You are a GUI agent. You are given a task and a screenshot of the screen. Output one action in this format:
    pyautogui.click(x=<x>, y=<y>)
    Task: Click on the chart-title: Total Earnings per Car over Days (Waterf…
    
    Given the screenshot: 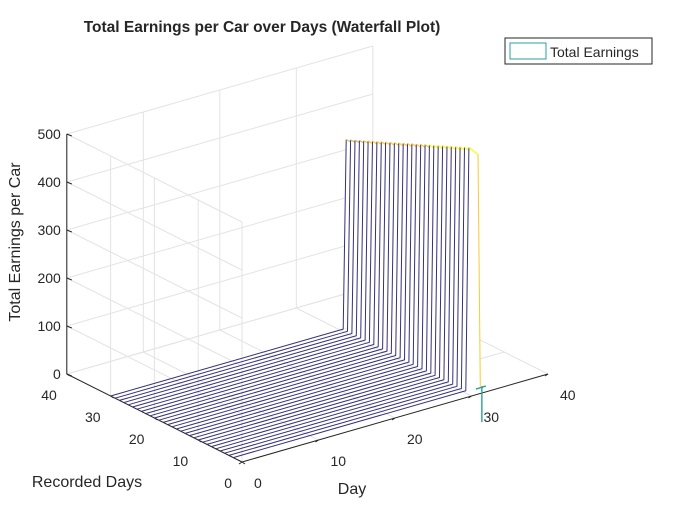 What is the action you would take?
    pyautogui.click(x=262, y=27)
    